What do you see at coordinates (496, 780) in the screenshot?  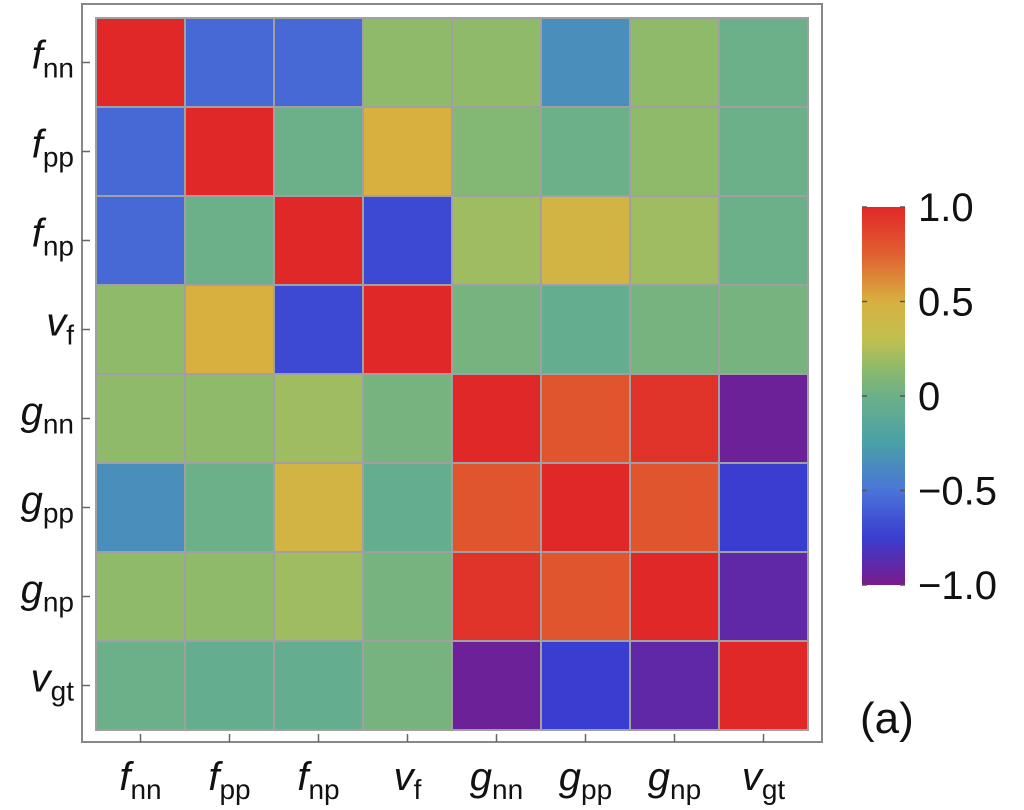 I see `x-label-gnn: gnn` at bounding box center [496, 780].